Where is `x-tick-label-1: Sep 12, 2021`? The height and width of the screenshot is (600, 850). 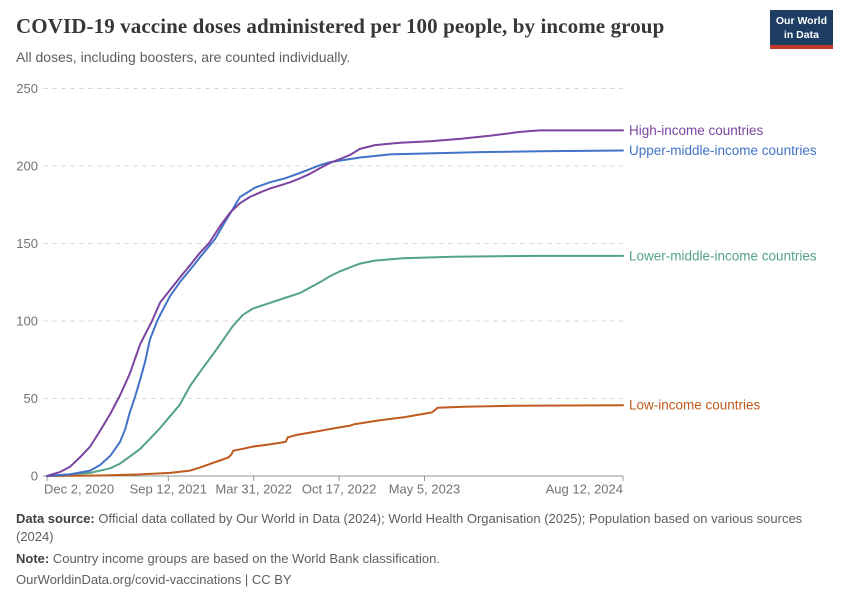 x-tick-label-1: Sep 12, 2021 is located at coordinates (168, 489).